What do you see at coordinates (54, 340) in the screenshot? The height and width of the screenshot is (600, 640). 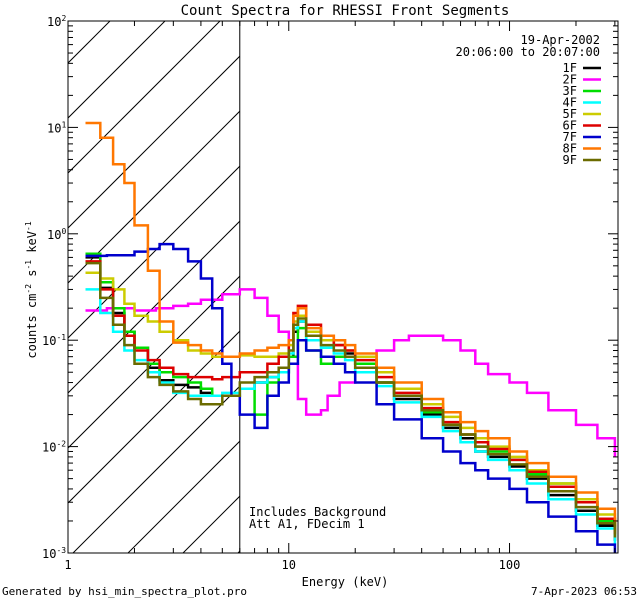 I see `y-tick-label: 10-1` at bounding box center [54, 340].